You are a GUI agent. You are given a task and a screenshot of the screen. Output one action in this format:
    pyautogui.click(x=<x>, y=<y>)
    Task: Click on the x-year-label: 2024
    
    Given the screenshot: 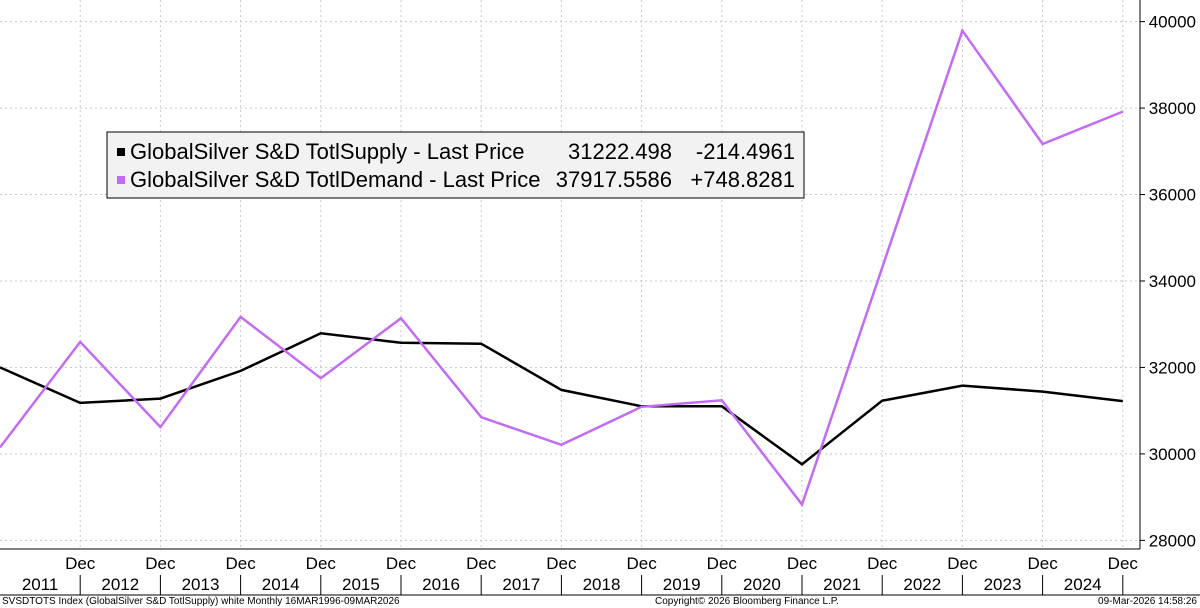 What is the action you would take?
    pyautogui.click(x=1083, y=584)
    